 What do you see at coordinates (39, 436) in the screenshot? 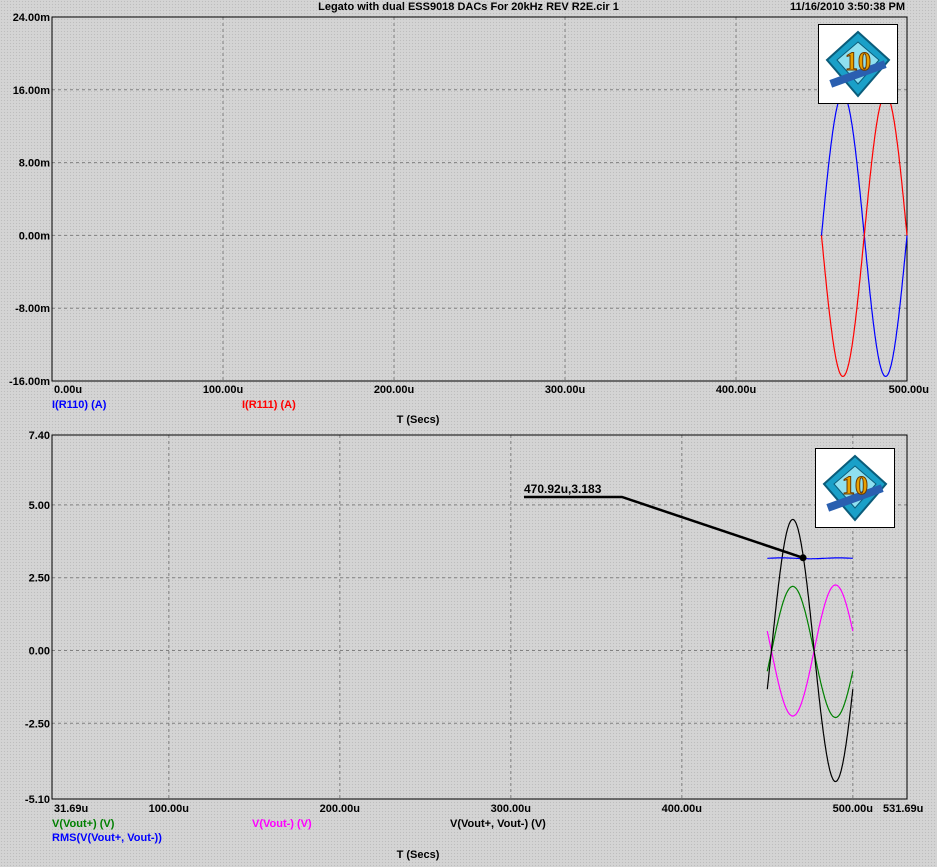
I see `y-tick-label: 7.40` at bounding box center [39, 436].